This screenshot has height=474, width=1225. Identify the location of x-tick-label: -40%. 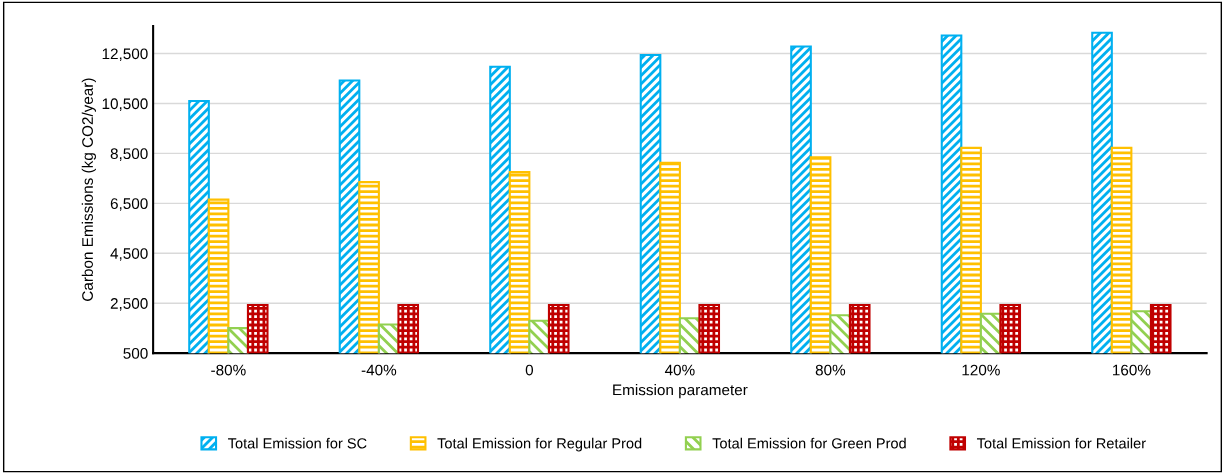
(379, 370).